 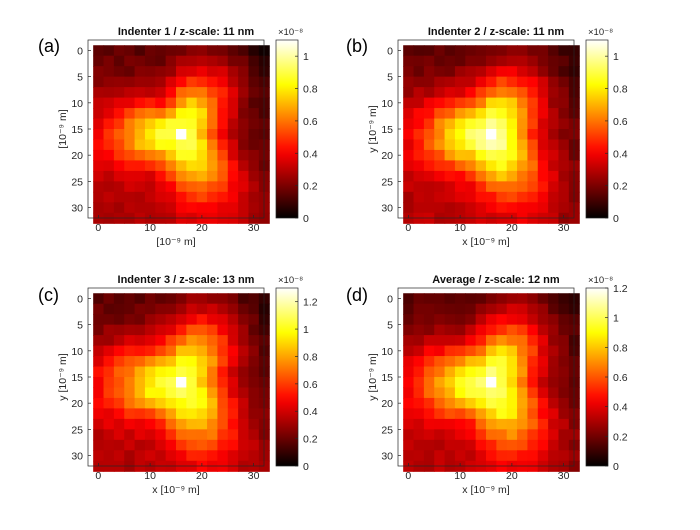 I want to click on panel-title: Indenter 3 / z-scale: 13 nm, so click(x=186, y=280).